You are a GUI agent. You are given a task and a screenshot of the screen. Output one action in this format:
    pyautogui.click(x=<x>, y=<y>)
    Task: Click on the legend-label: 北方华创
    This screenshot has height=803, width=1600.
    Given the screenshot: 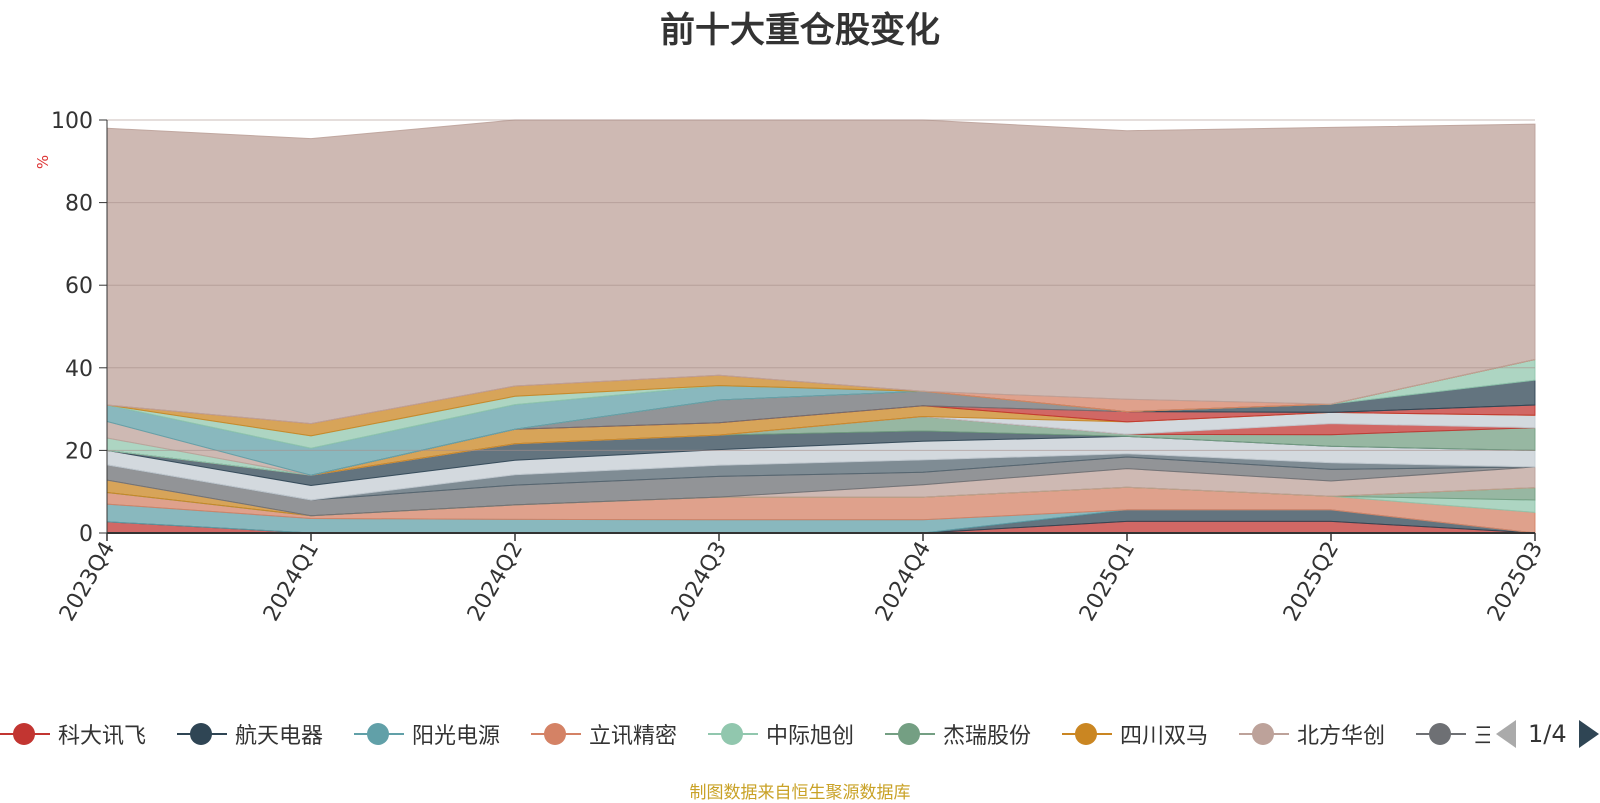 What is the action you would take?
    pyautogui.click(x=1341, y=736)
    